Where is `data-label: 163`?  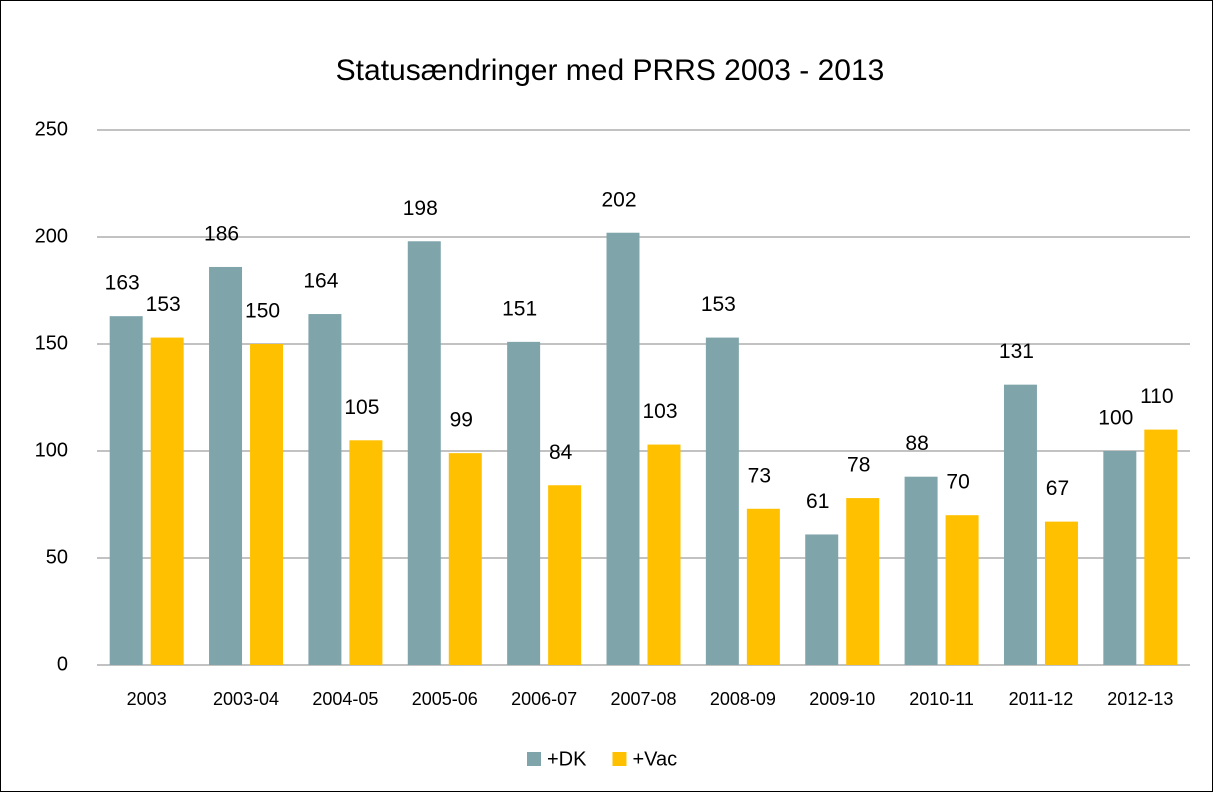 data-label: 163 is located at coordinates (122, 283).